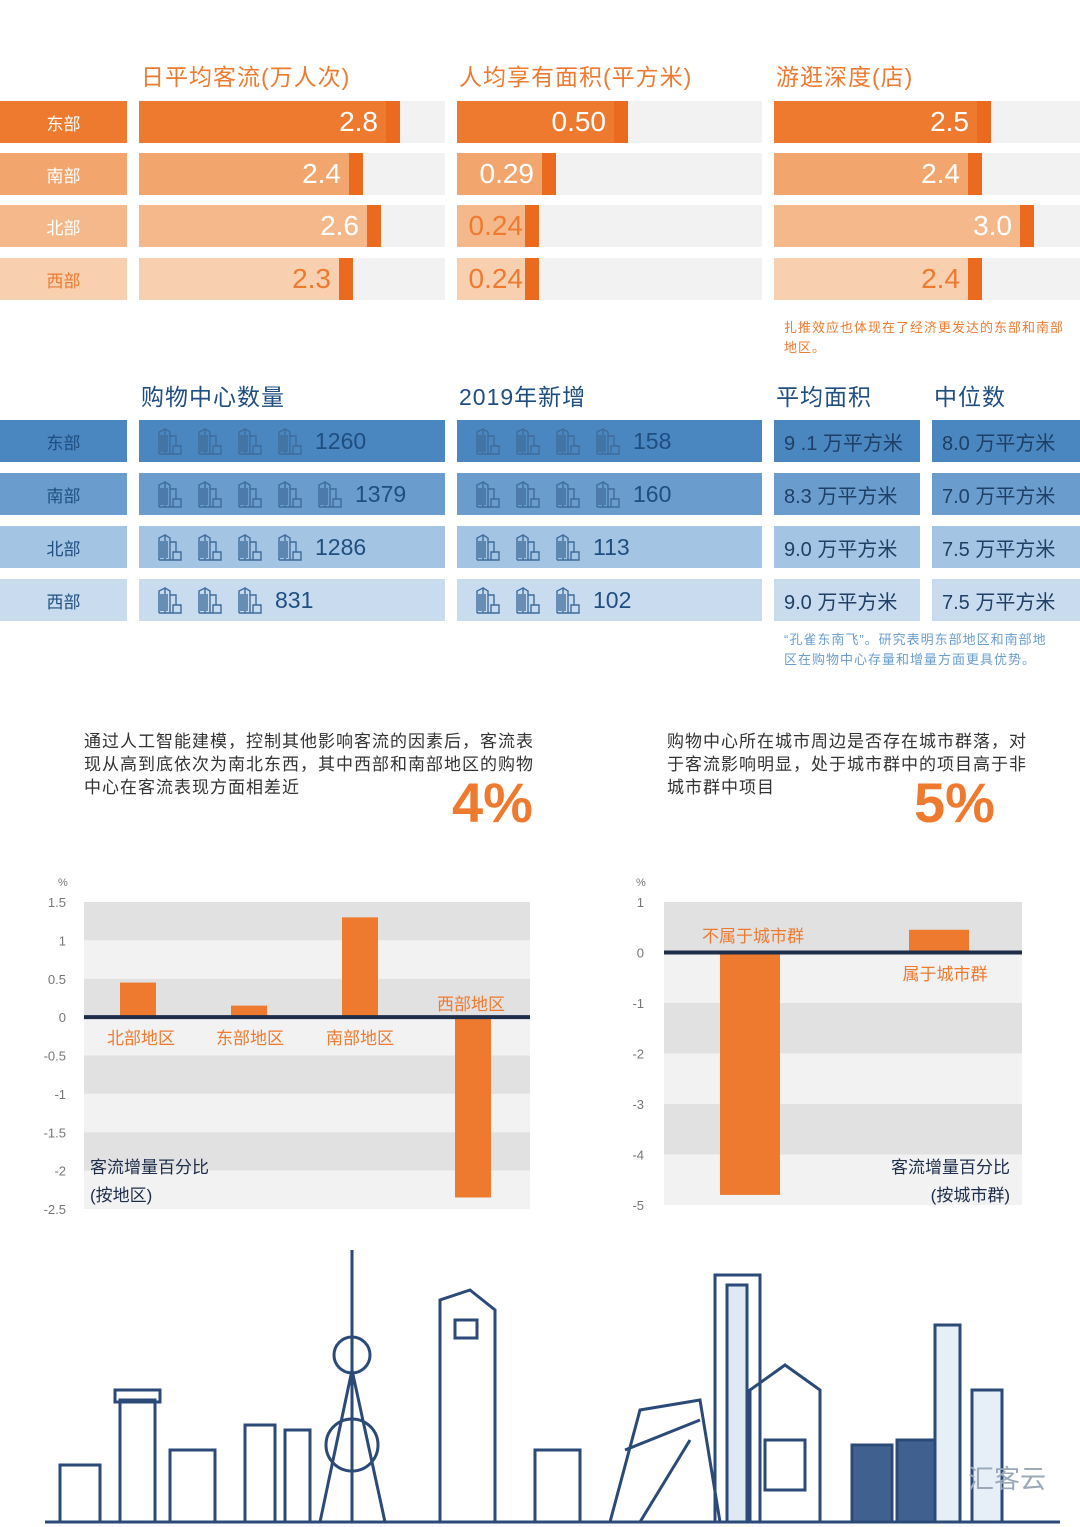  Describe the element at coordinates (579, 121) in the screenshot. I see `bar-value: 0.50` at that location.